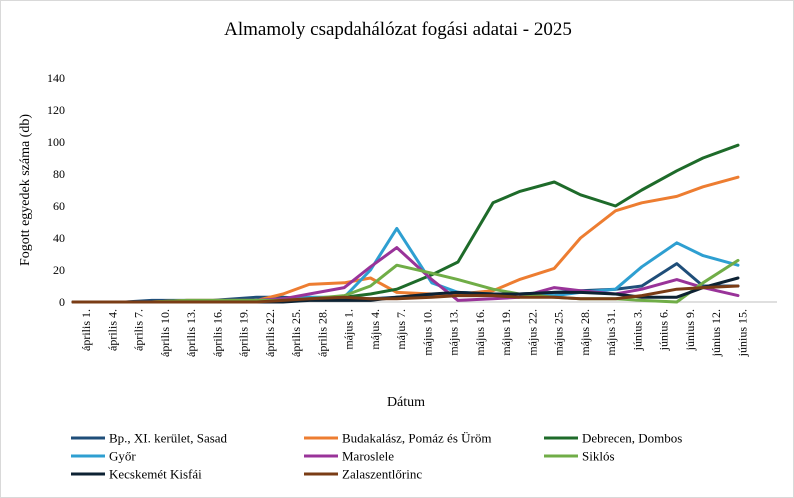 The height and width of the screenshot is (498, 794). I want to click on legend-label: Siklós, so click(598, 456).